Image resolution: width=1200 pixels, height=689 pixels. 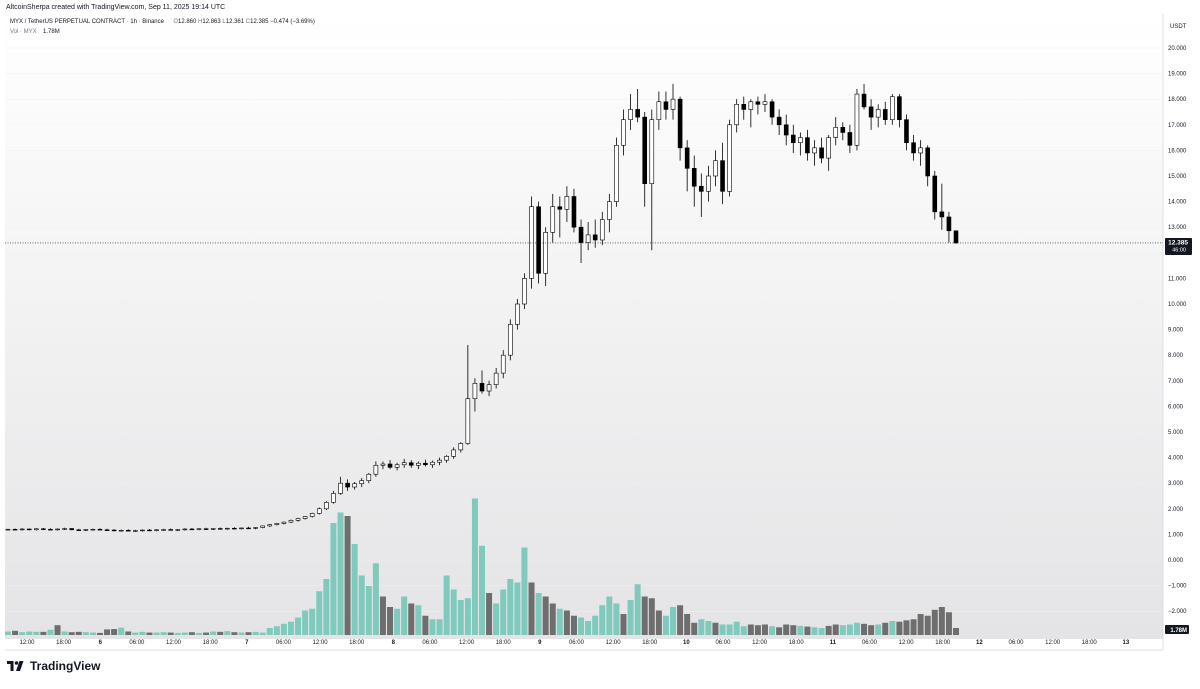 What do you see at coordinates (1177, 126) in the screenshot?
I see `price-tick-label: 17.000` at bounding box center [1177, 126].